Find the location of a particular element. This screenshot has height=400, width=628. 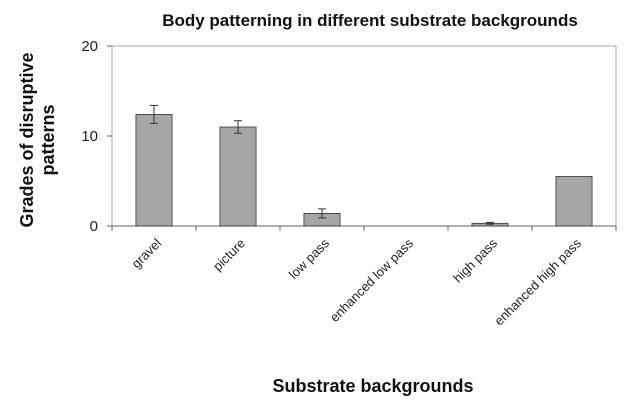

y-axis-title: Grades of disruptive patterns is located at coordinates (37, 139).